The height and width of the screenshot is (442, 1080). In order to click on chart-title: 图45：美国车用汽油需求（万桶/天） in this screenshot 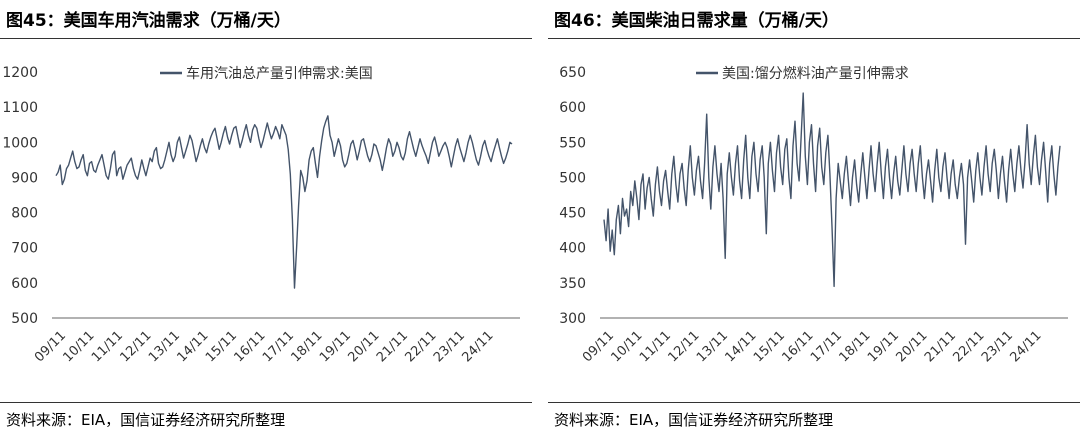, I will do `click(148, 21)`.